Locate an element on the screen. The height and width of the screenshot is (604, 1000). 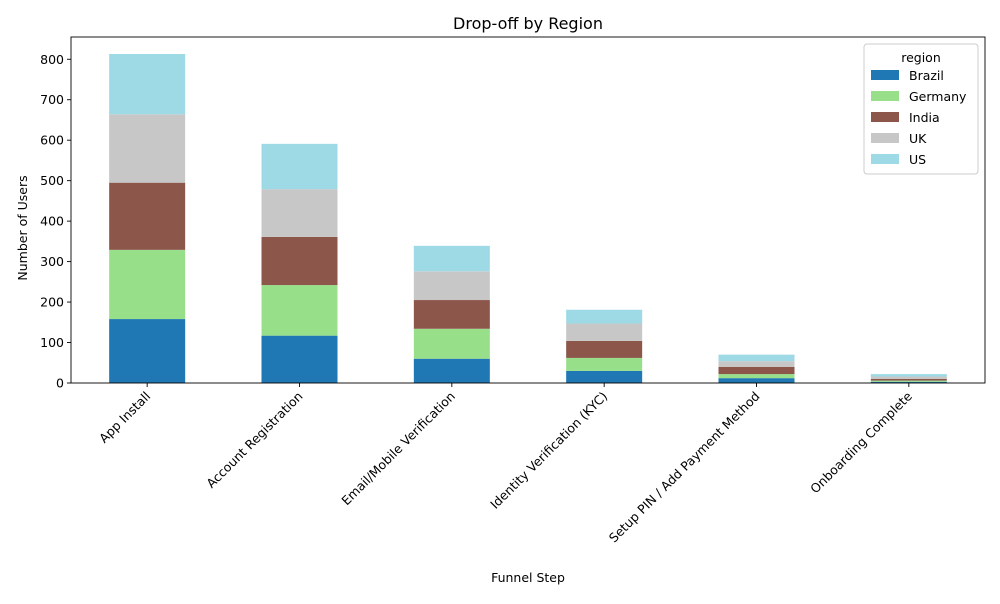
legend: region Brazil Germany India UK US is located at coordinates (921, 109).